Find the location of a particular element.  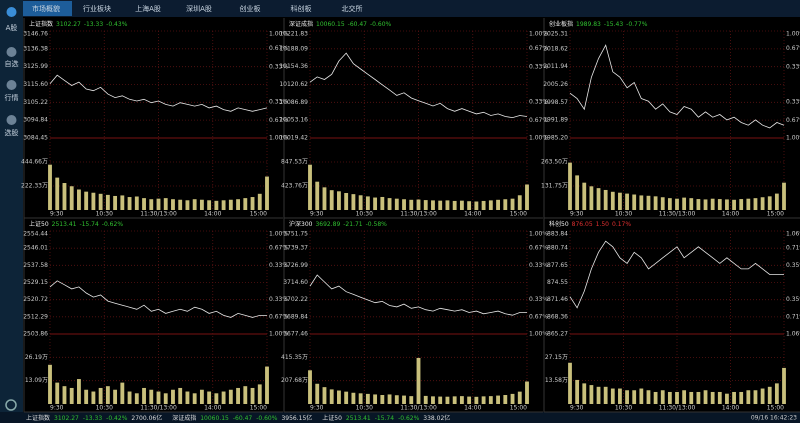

quotes-icon is located at coordinates (11, 85).